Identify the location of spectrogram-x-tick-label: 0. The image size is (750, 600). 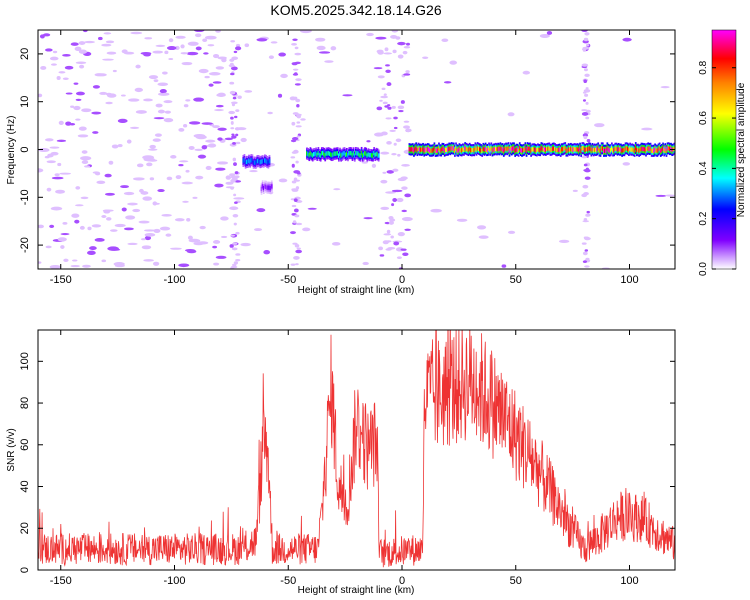
(402, 280).